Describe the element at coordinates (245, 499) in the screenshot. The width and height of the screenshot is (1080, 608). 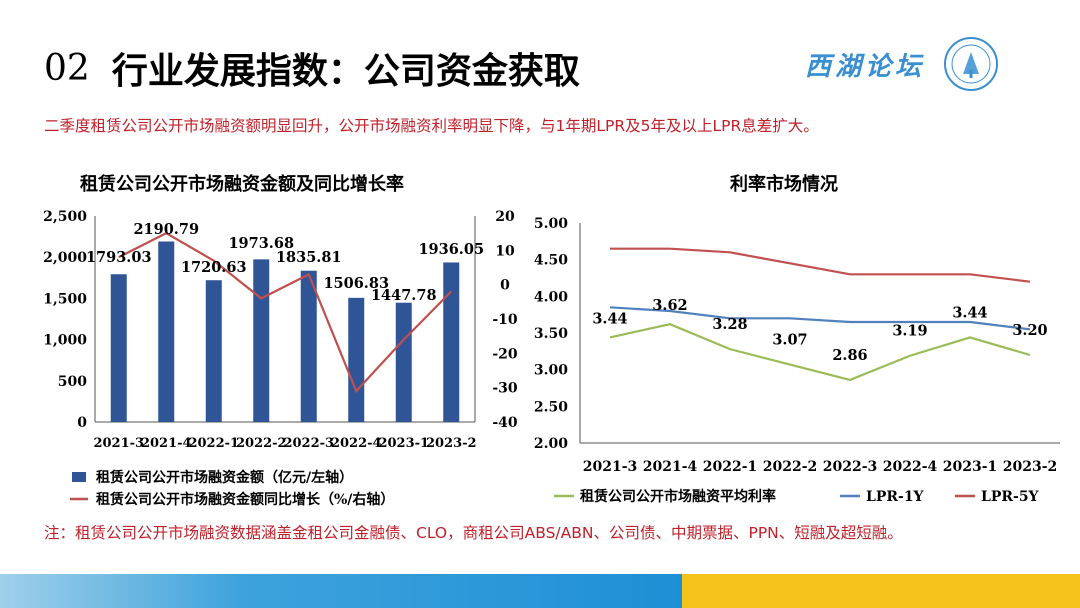
I see `legend-line-label: 租赁公司公开市场融资金额同比增长（%/右轴）` at that location.